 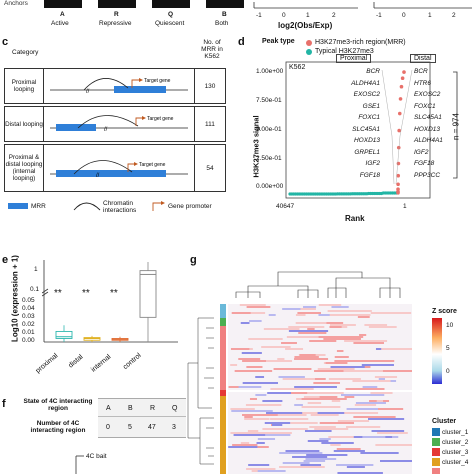 I want to click on promoter-legend-label: Gene promoter, so click(x=190, y=206).